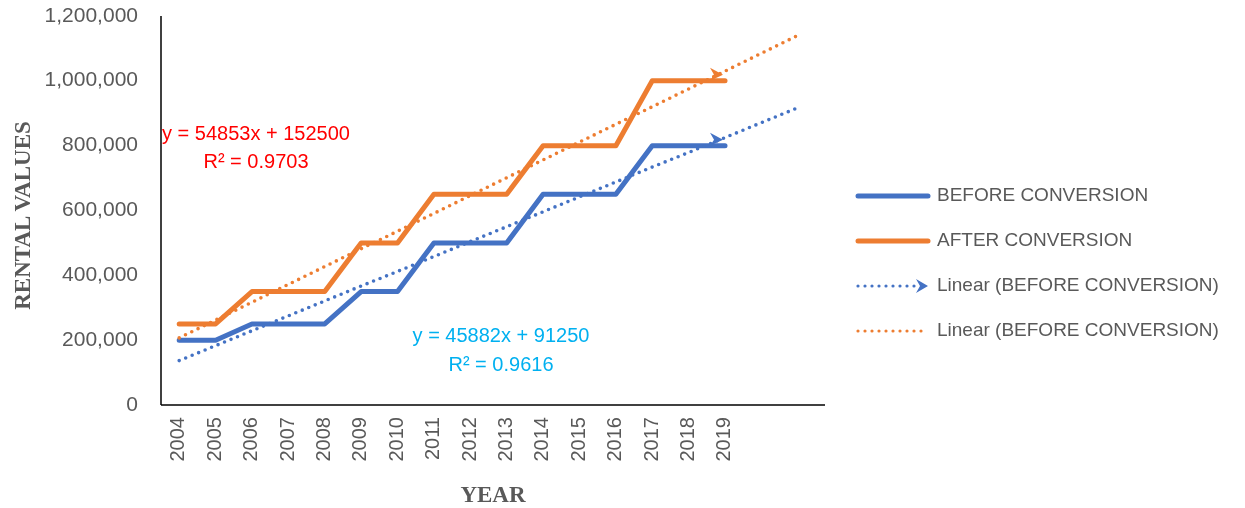 Image resolution: width=1245 pixels, height=508 pixels. What do you see at coordinates (100, 338) in the screenshot?
I see `y-tick-label: 200,000` at bounding box center [100, 338].